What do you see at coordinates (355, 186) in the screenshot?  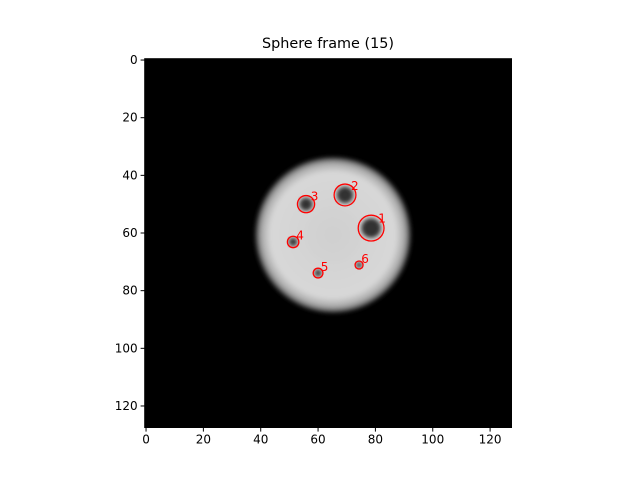 I see `spot-label: 2` at bounding box center [355, 186].